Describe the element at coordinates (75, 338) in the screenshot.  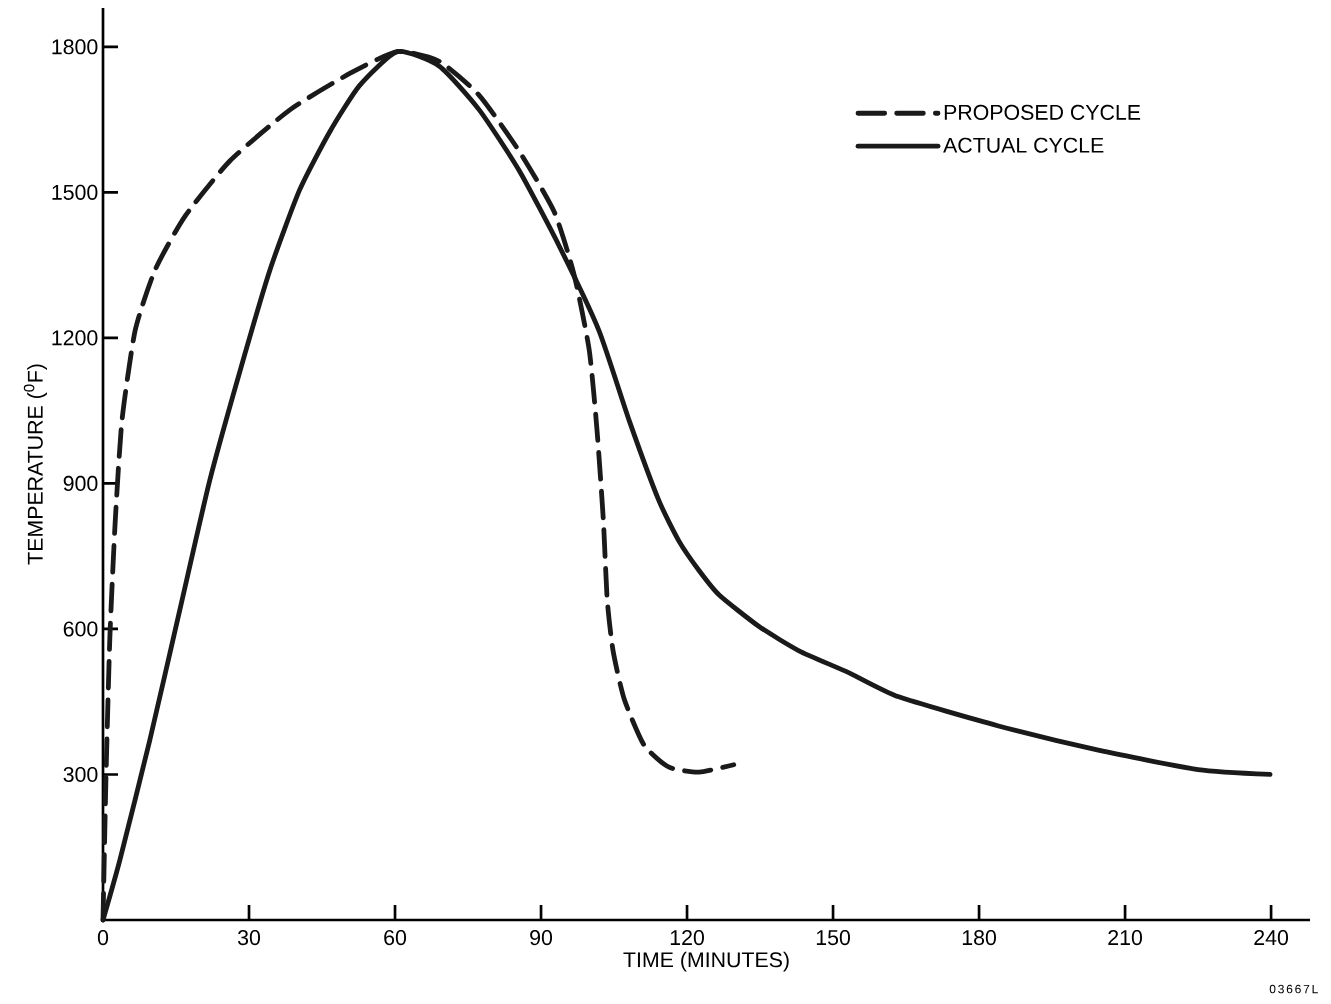
I see `y-tick-label: 1200` at that location.